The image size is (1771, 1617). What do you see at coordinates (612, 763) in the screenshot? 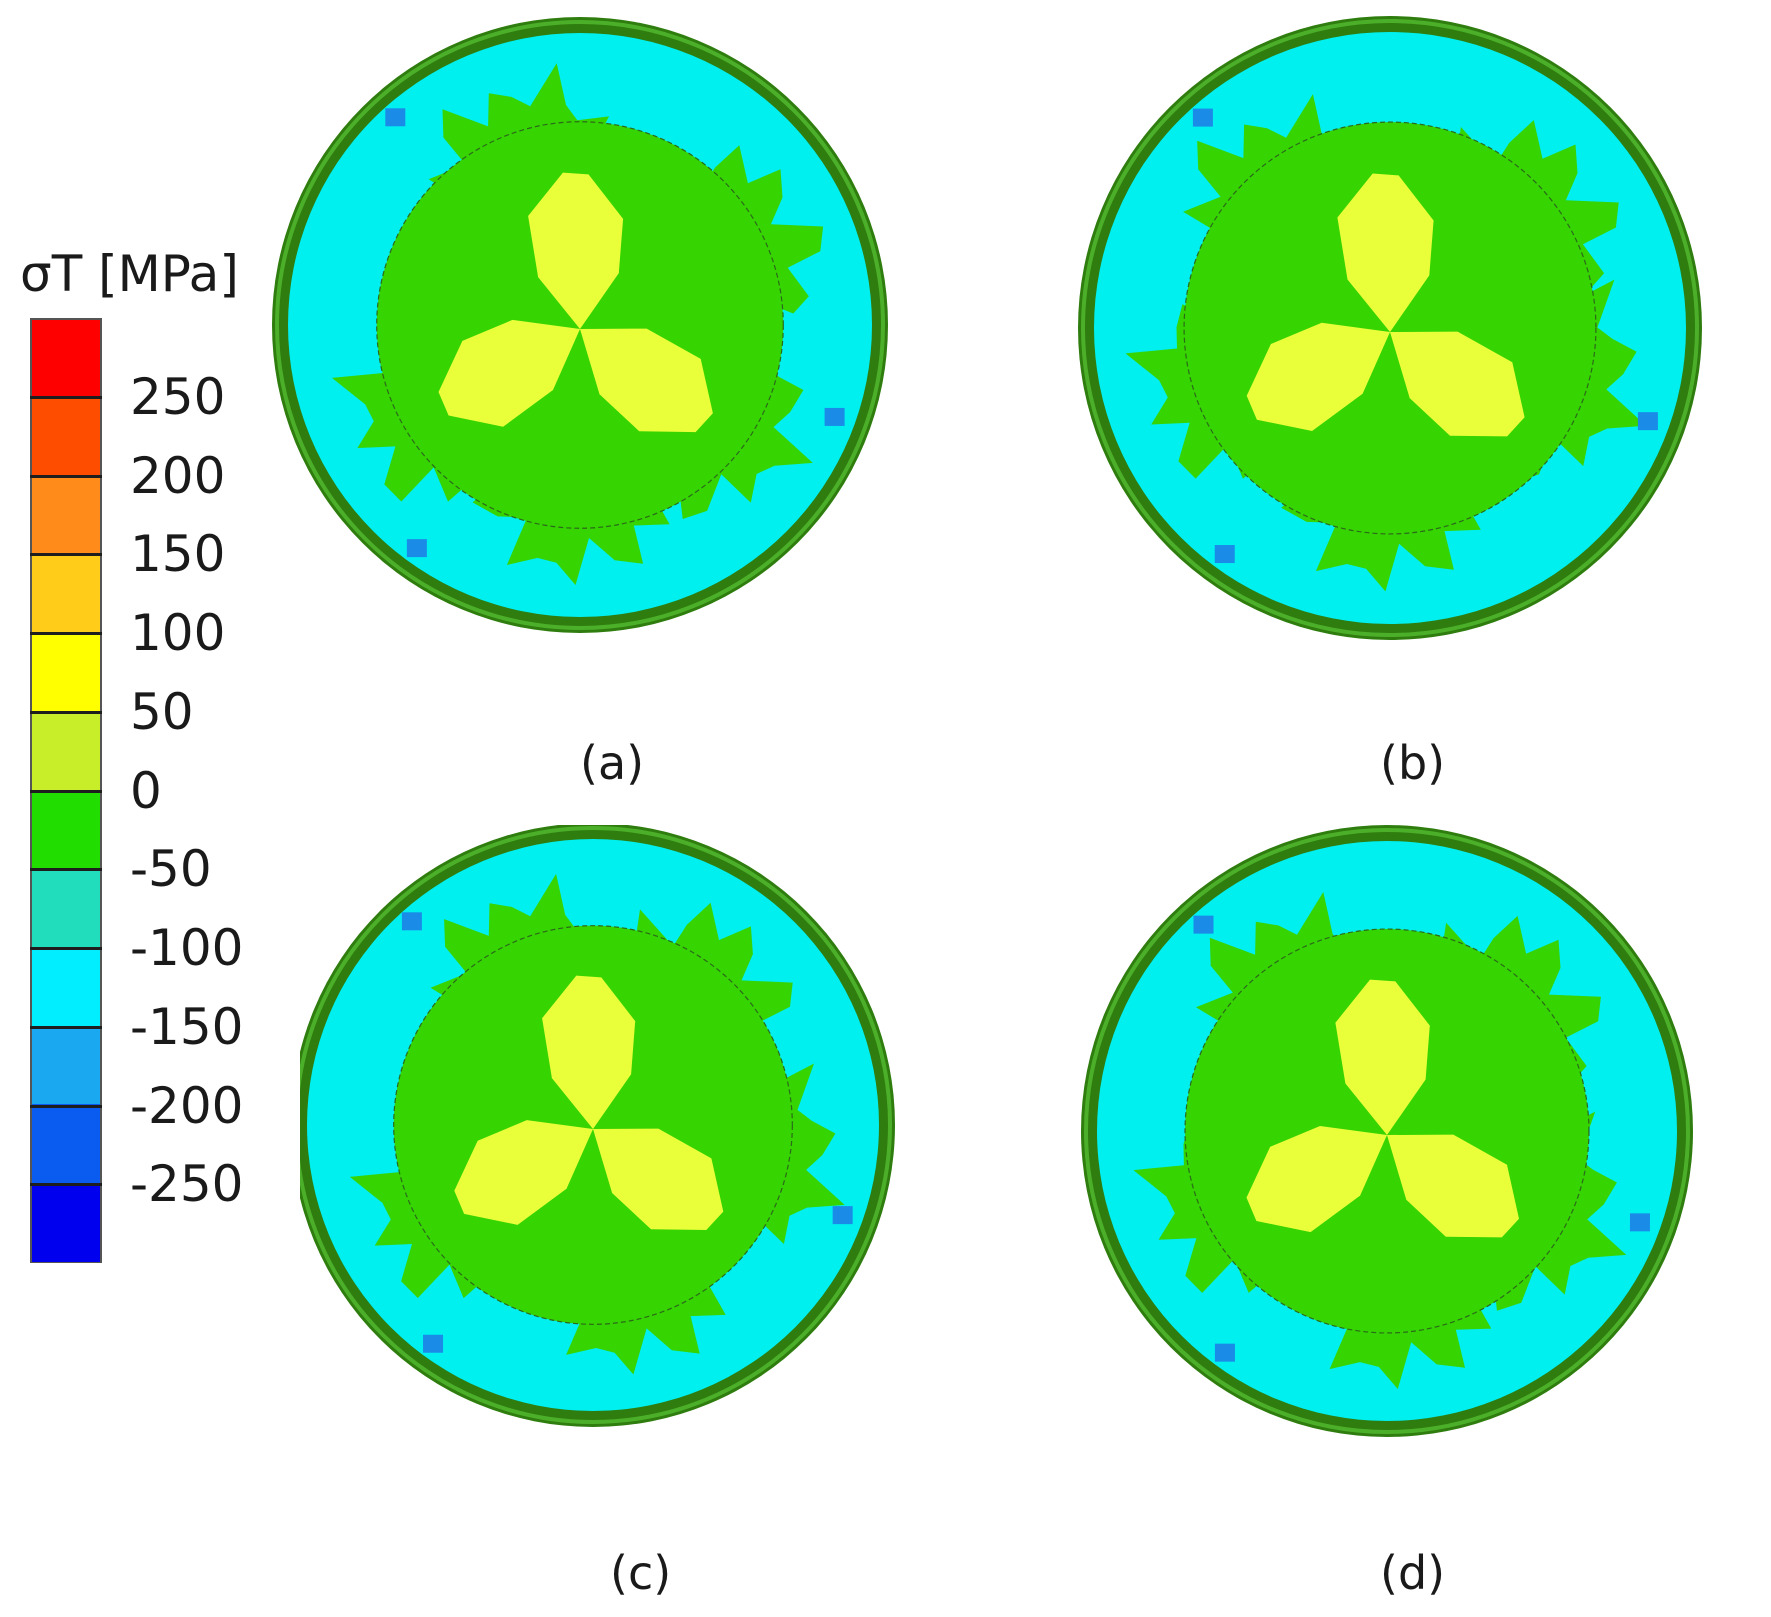
I see `panel-label-a: (a)` at bounding box center [612, 763].